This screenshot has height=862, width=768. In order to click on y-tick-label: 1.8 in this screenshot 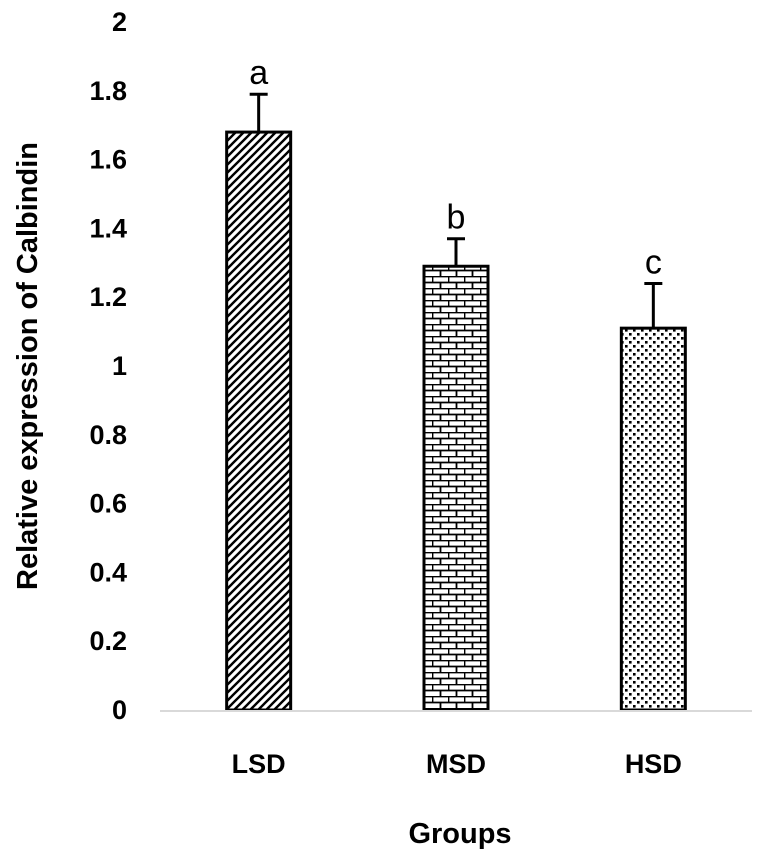, I will do `click(108, 91)`.